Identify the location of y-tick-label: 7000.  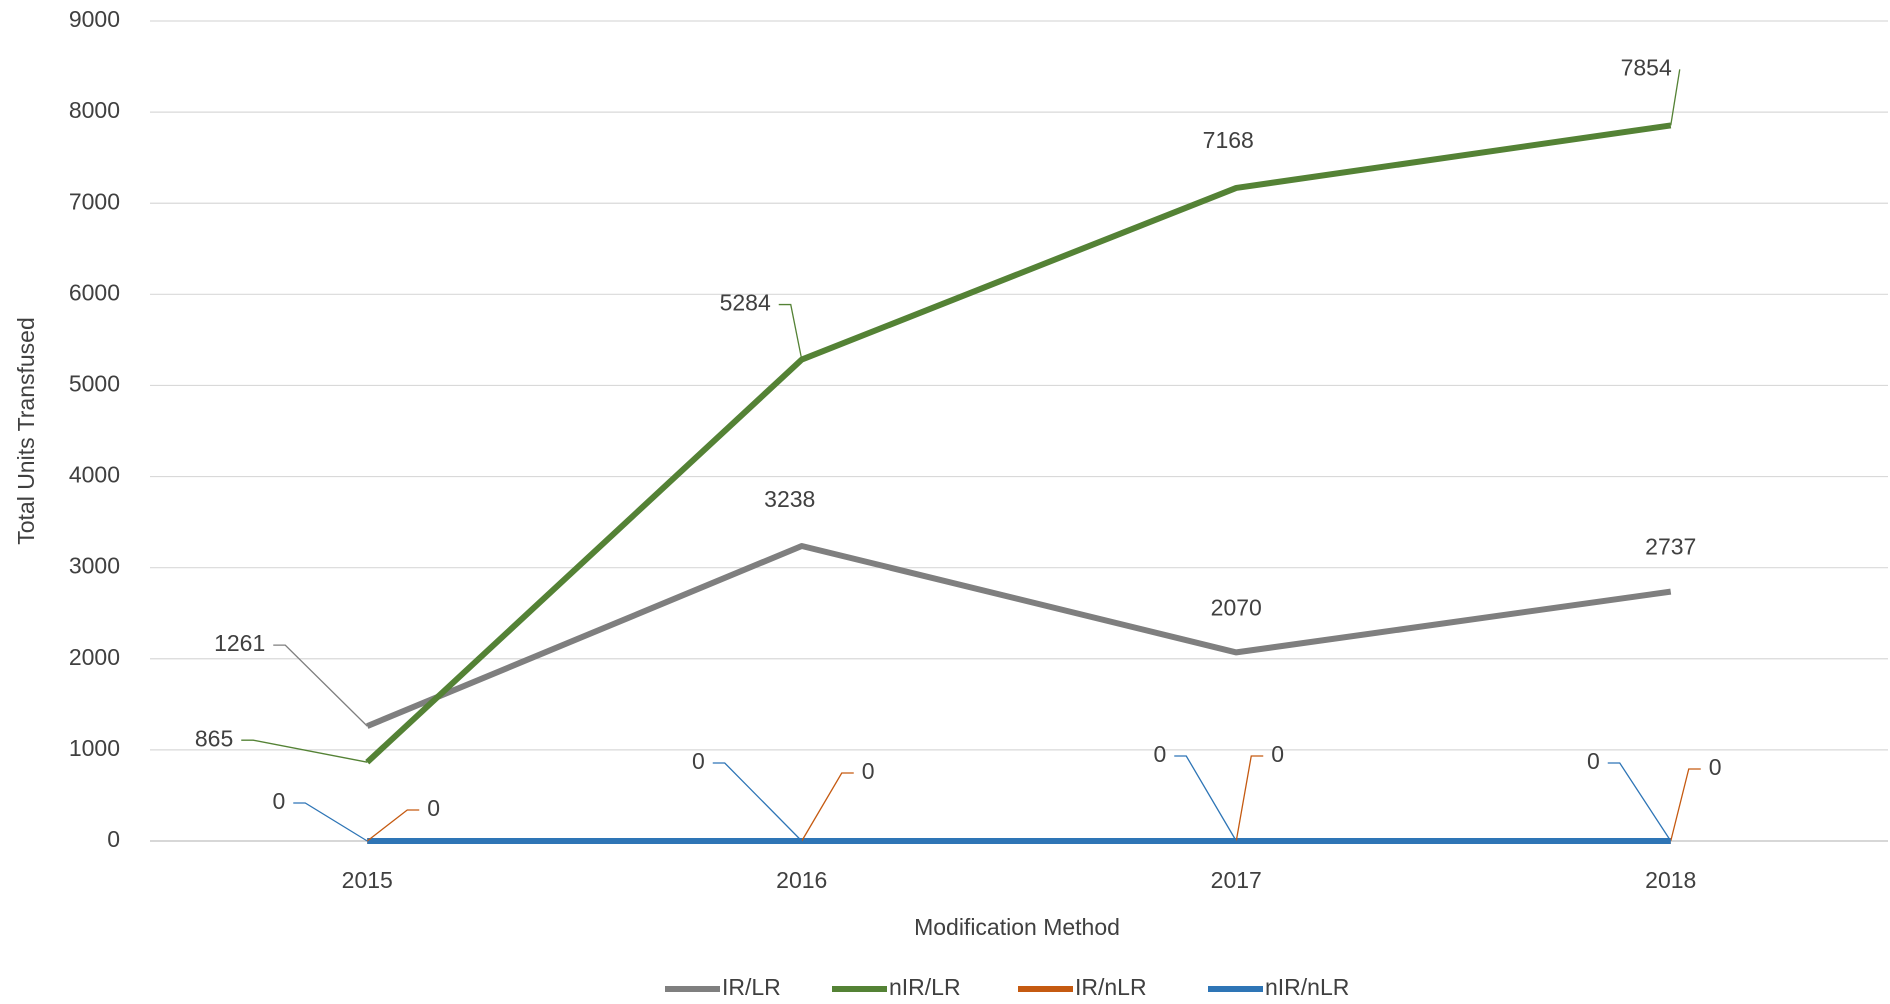
(94, 201).